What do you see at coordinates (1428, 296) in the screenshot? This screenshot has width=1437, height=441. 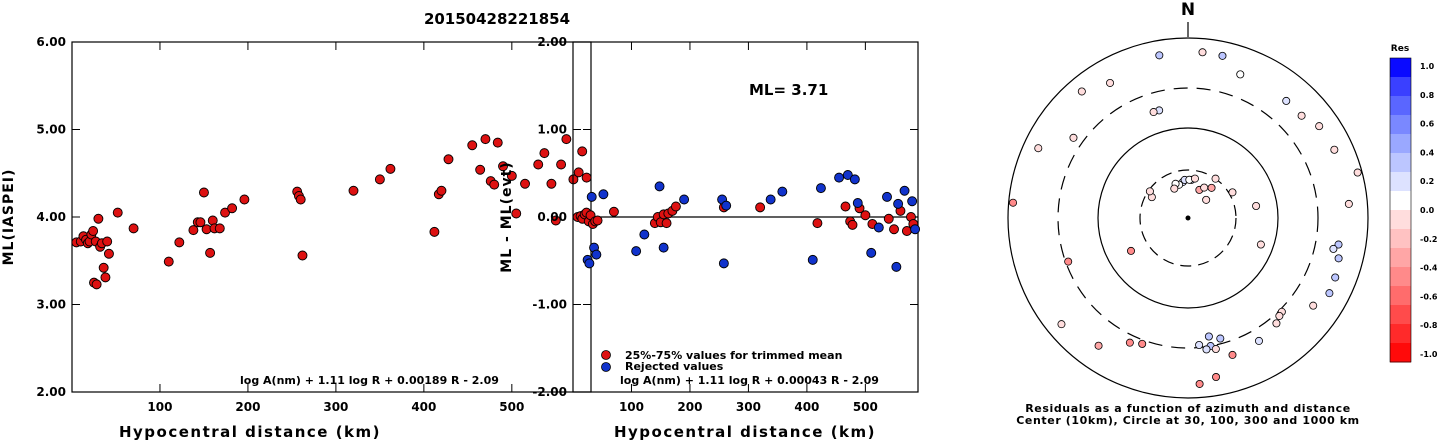 I see `colorbar-tick-label: -0.6` at bounding box center [1428, 296].